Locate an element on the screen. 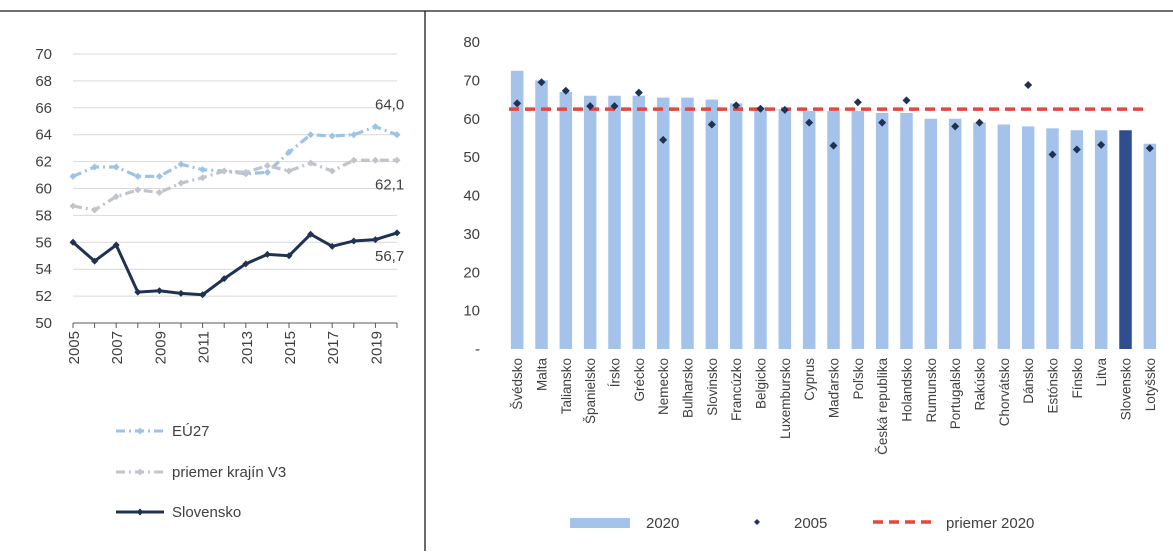  x-tick-label: 2017 is located at coordinates (333, 347).